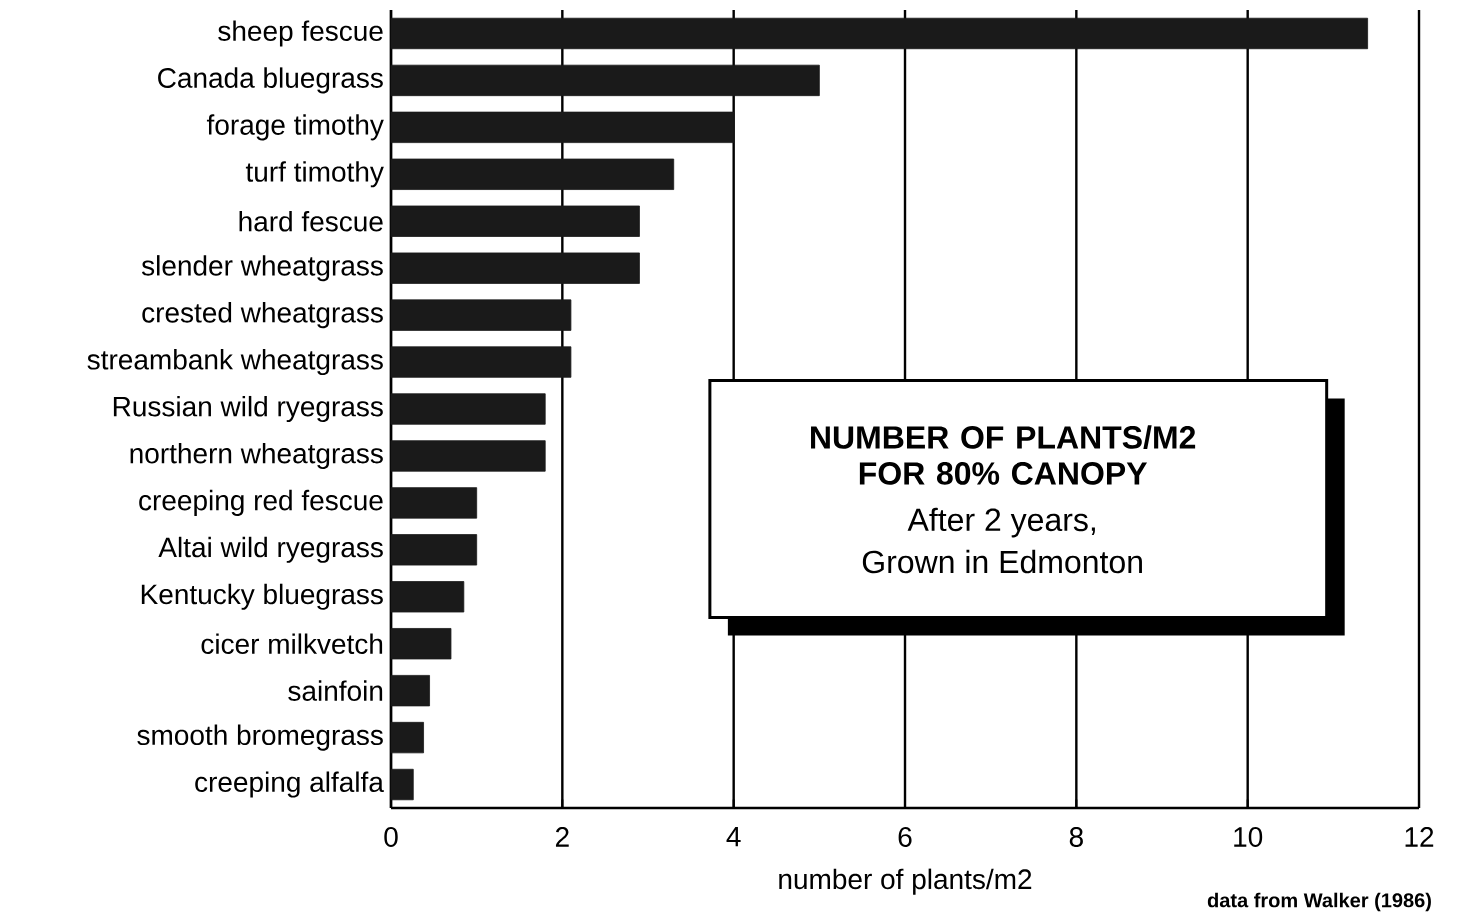 This screenshot has width=1459, height=921. What do you see at coordinates (391, 837) in the screenshot?
I see `x-tick-label: 0` at bounding box center [391, 837].